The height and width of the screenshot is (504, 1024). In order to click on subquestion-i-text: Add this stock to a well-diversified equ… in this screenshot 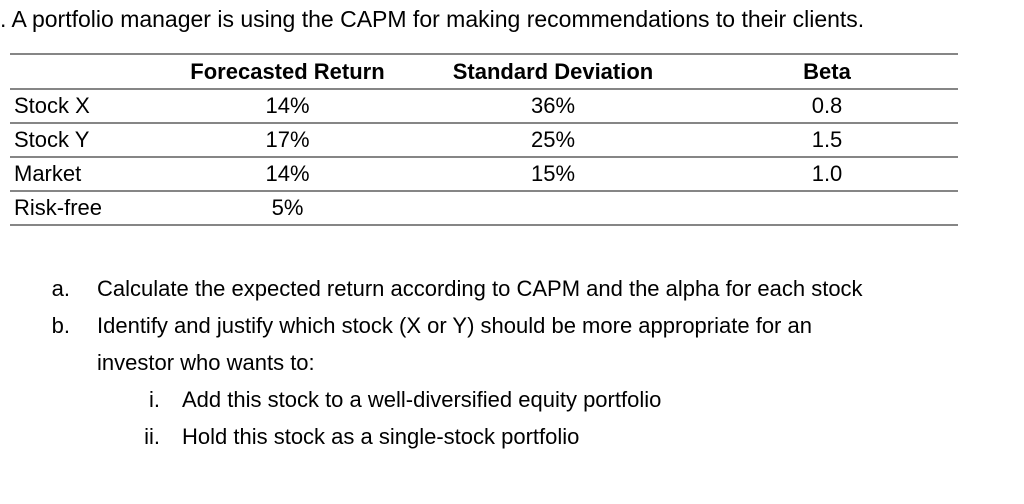, I will do `click(422, 399)`.